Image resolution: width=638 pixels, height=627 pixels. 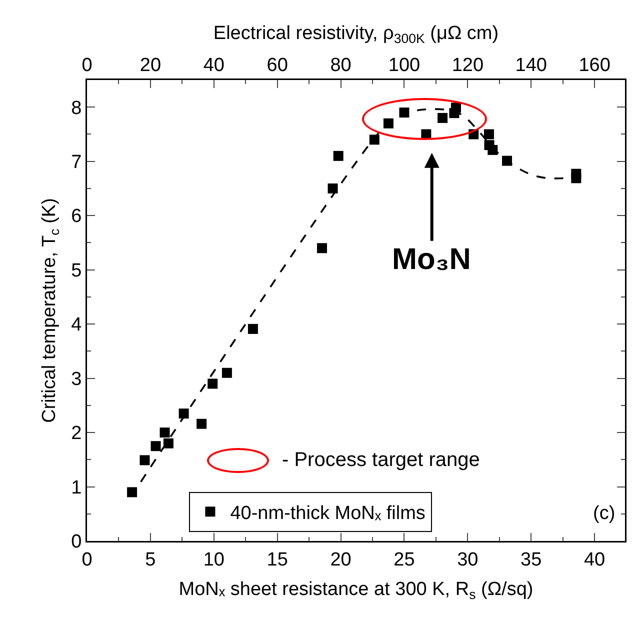 I want to click on y-tick-label: 8, so click(x=76, y=108).